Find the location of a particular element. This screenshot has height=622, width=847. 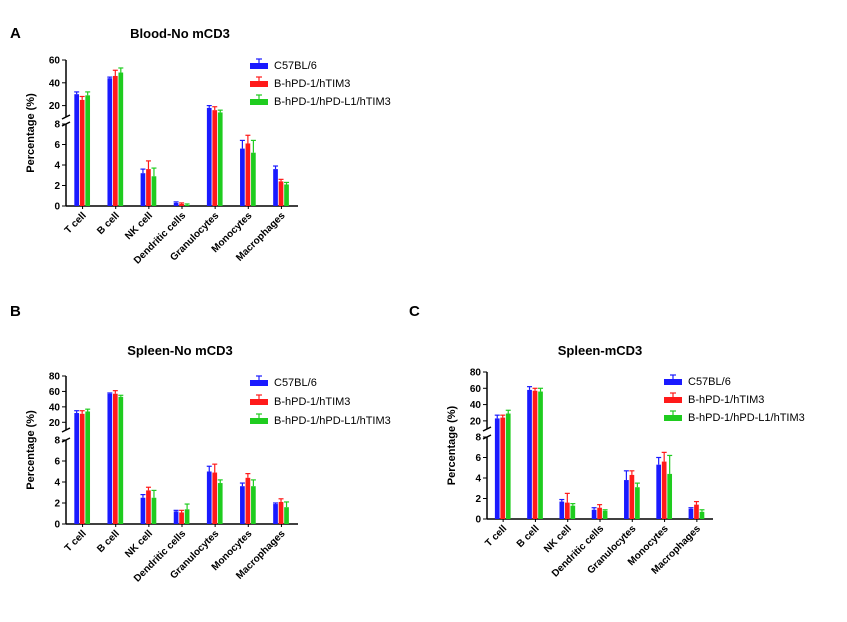

panel-label: B is located at coordinates (15, 311).